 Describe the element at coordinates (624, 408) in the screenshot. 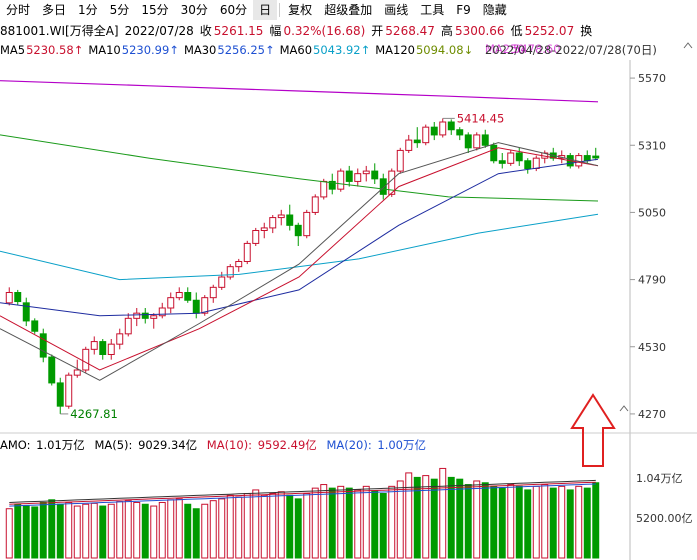

I see `collapse-icon` at that location.